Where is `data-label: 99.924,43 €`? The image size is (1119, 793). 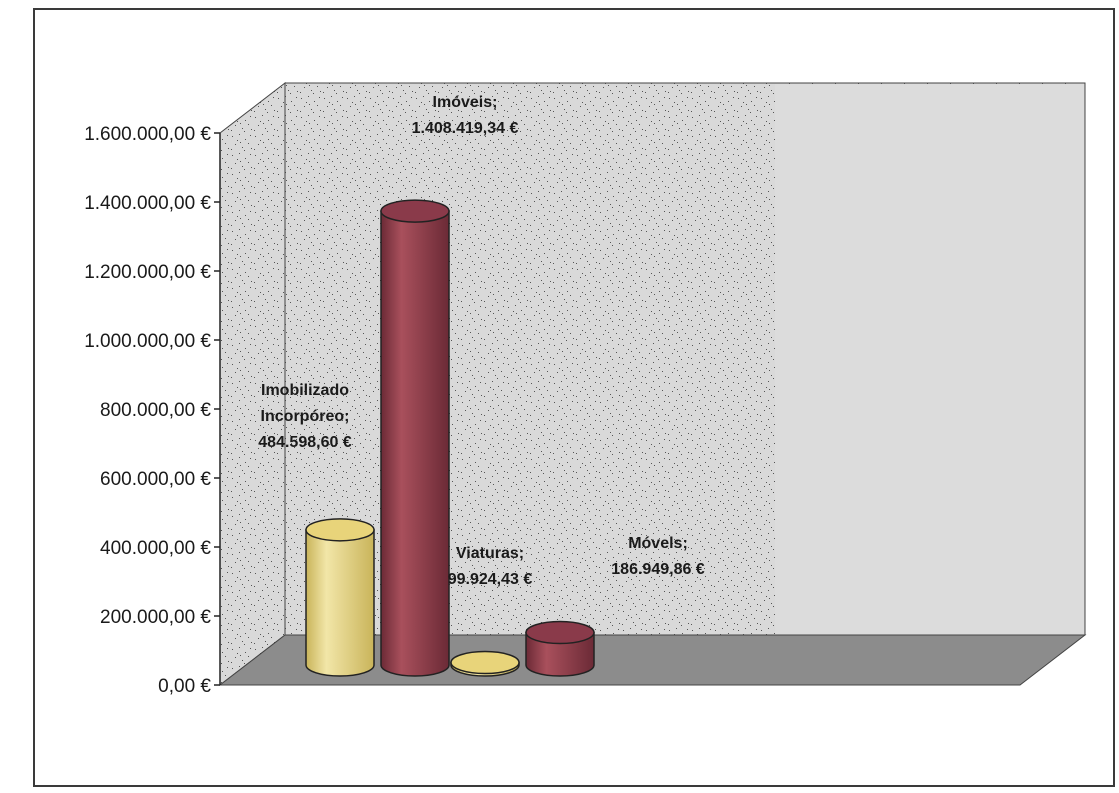
data-label: 99.924,43 € is located at coordinates (490, 579).